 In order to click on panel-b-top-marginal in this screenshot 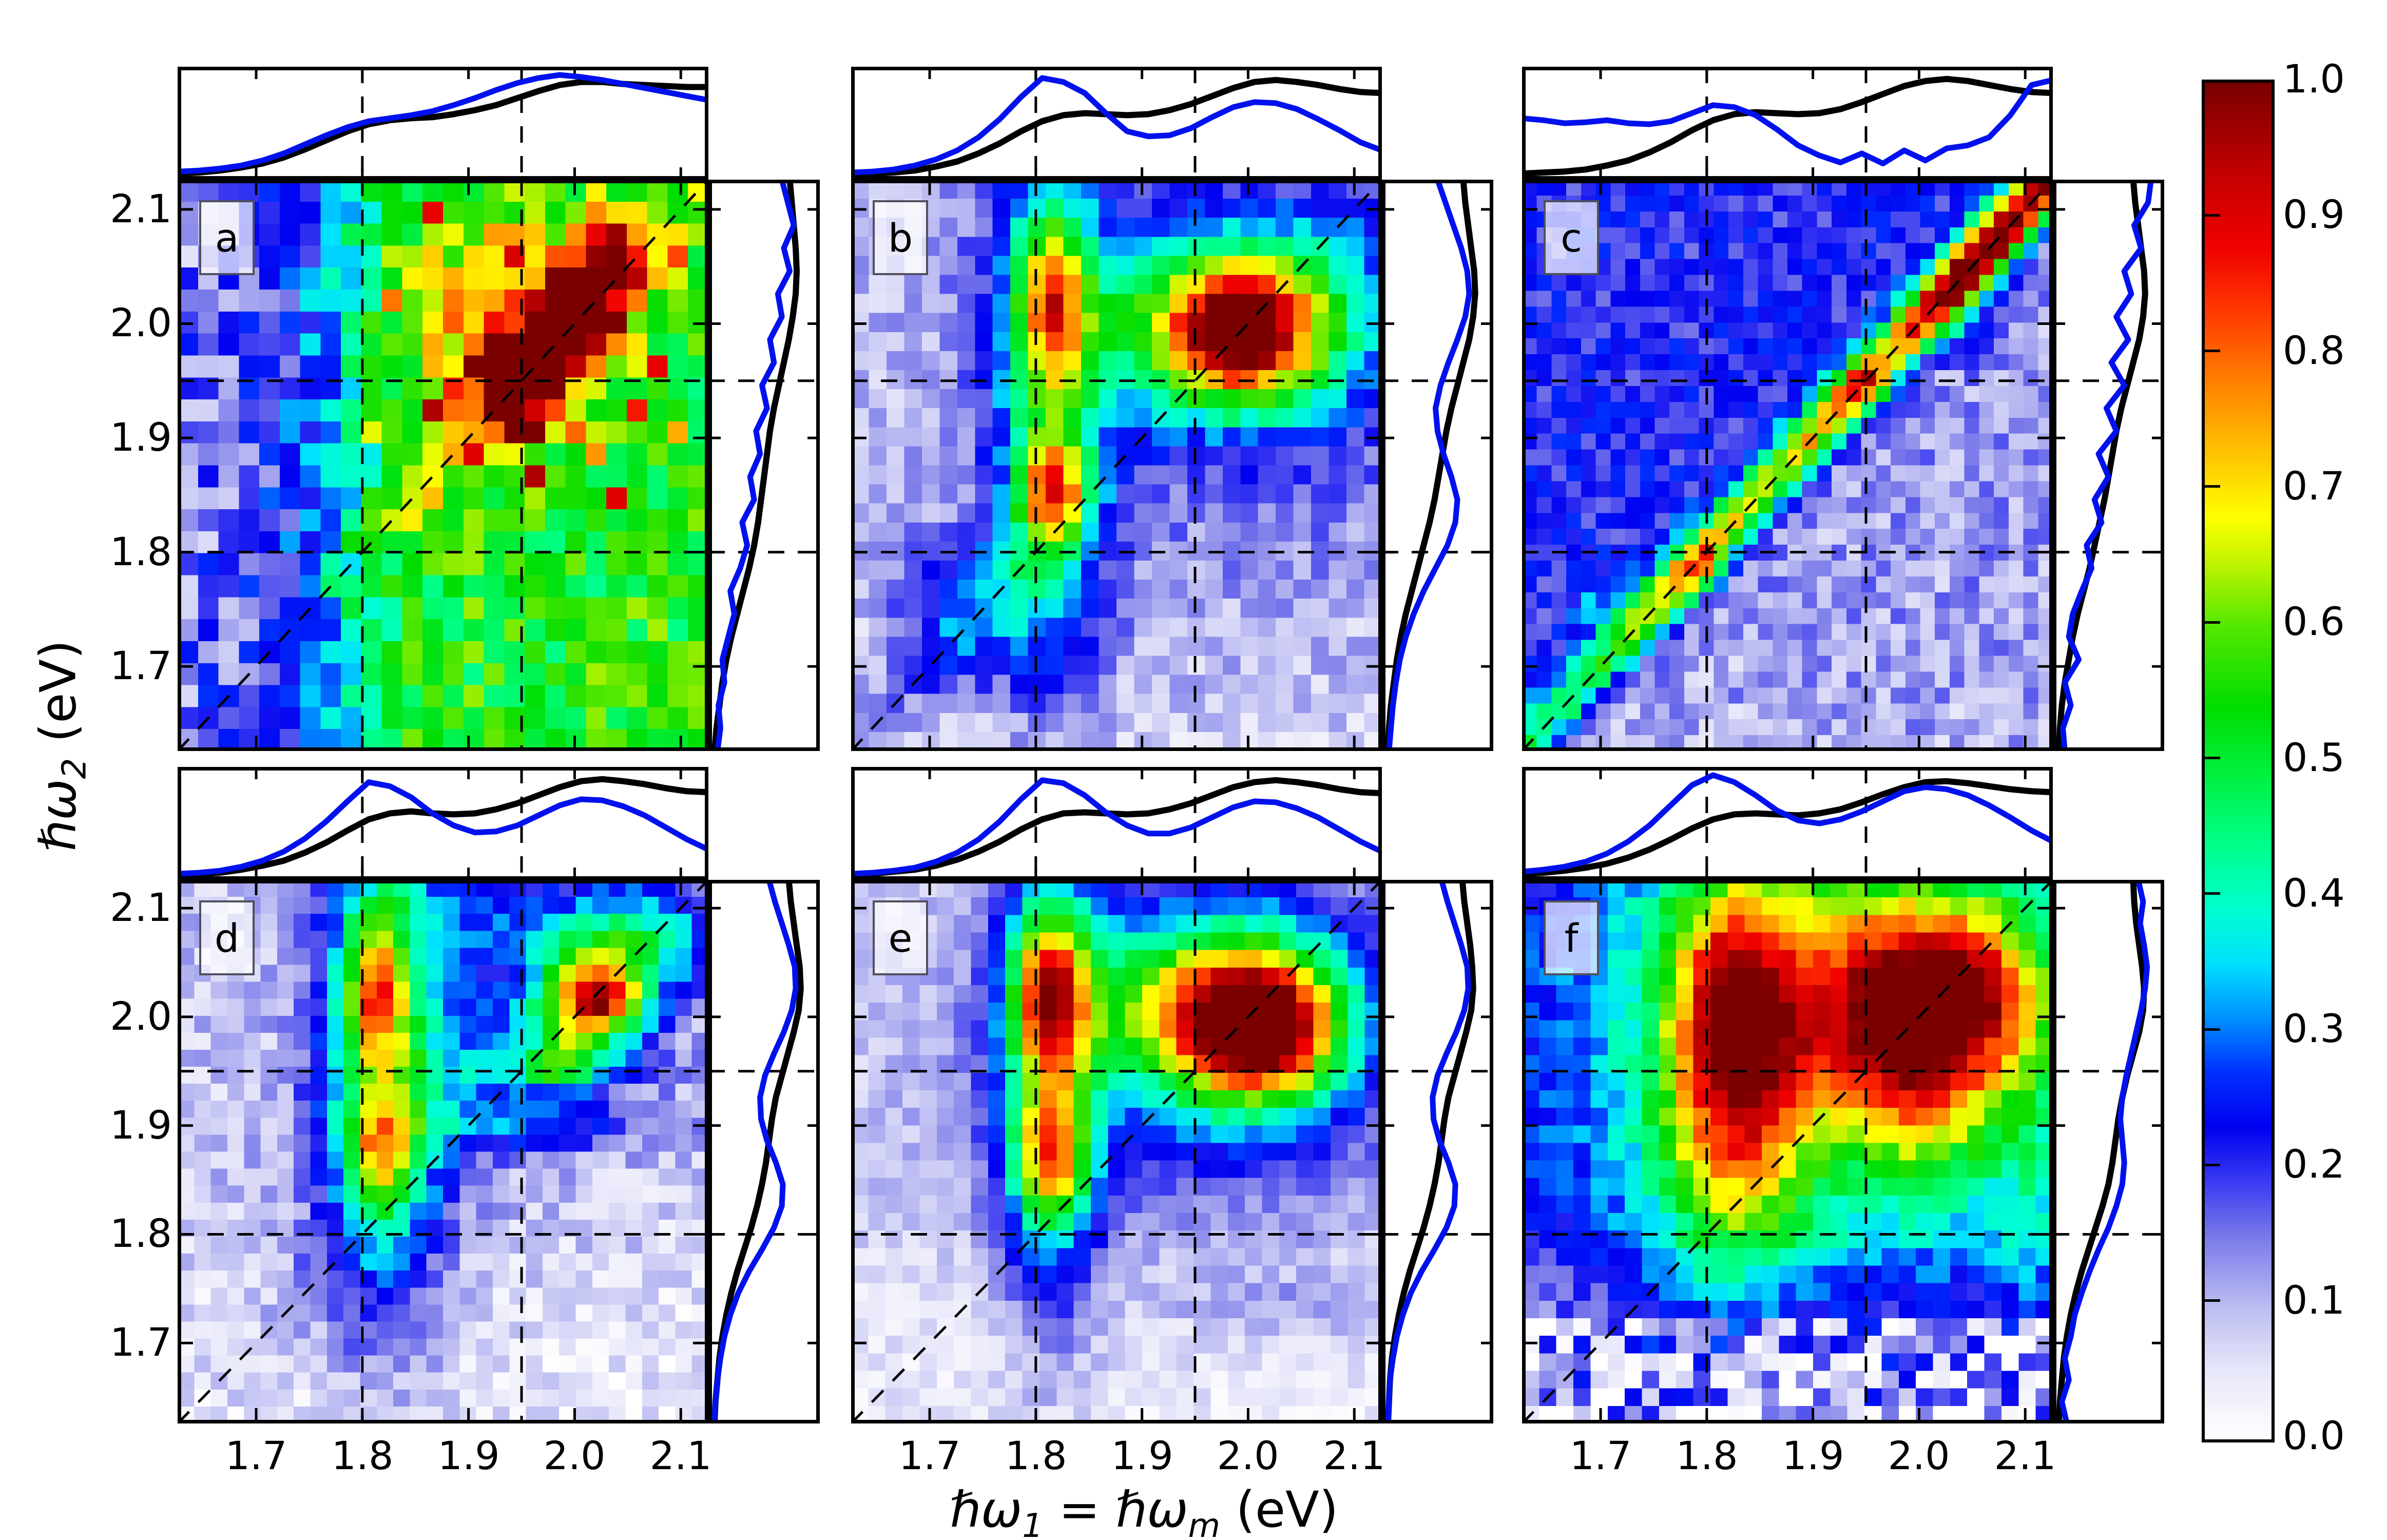, I will do `click(1116, 123)`.